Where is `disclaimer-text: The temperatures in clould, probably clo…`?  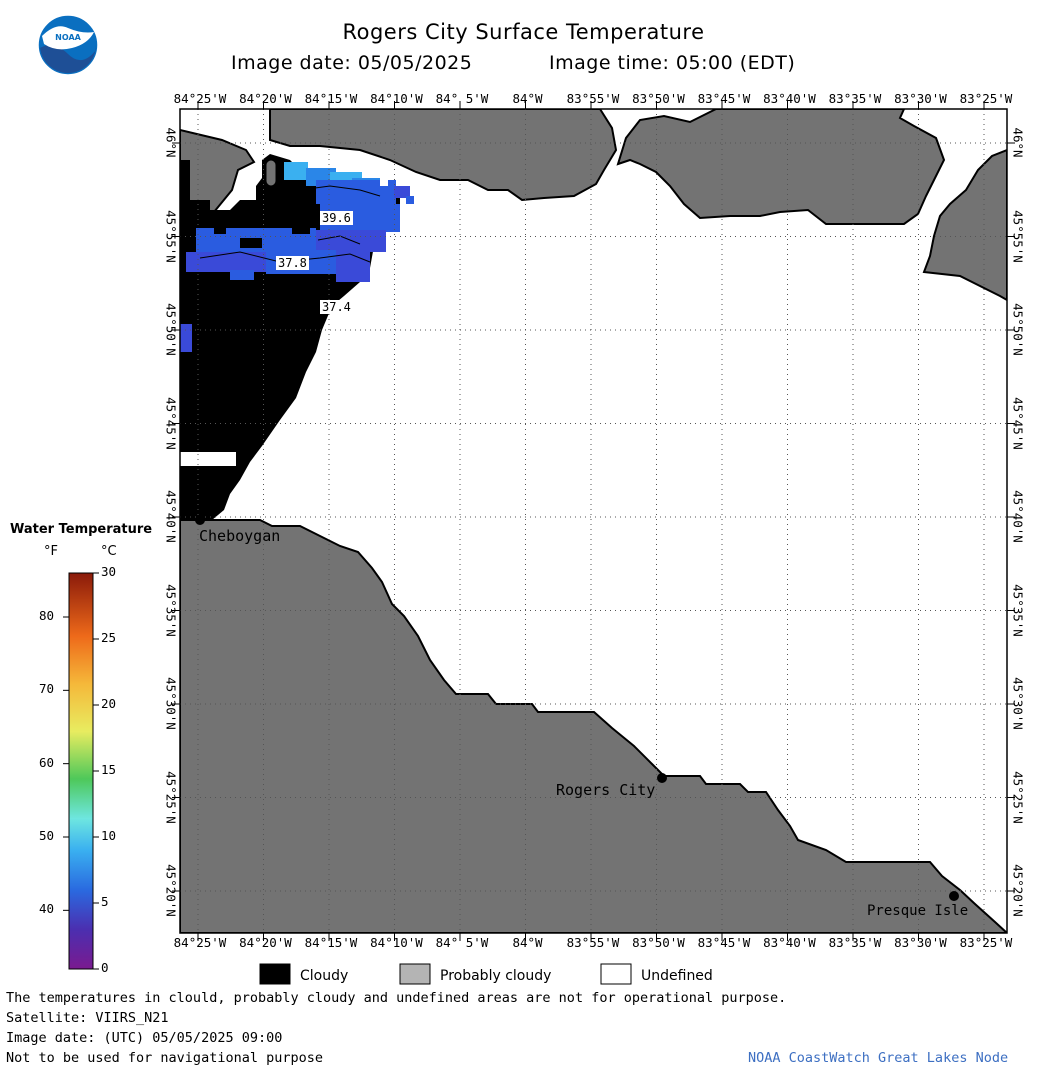
disclaimer-text: The temperatures in clould, probably clo… is located at coordinates (396, 998).